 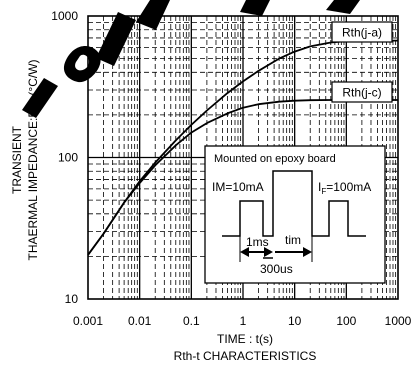 What do you see at coordinates (245, 356) in the screenshot?
I see `chart-subtitle: Rth-t CHARACTERISTICS` at bounding box center [245, 356].